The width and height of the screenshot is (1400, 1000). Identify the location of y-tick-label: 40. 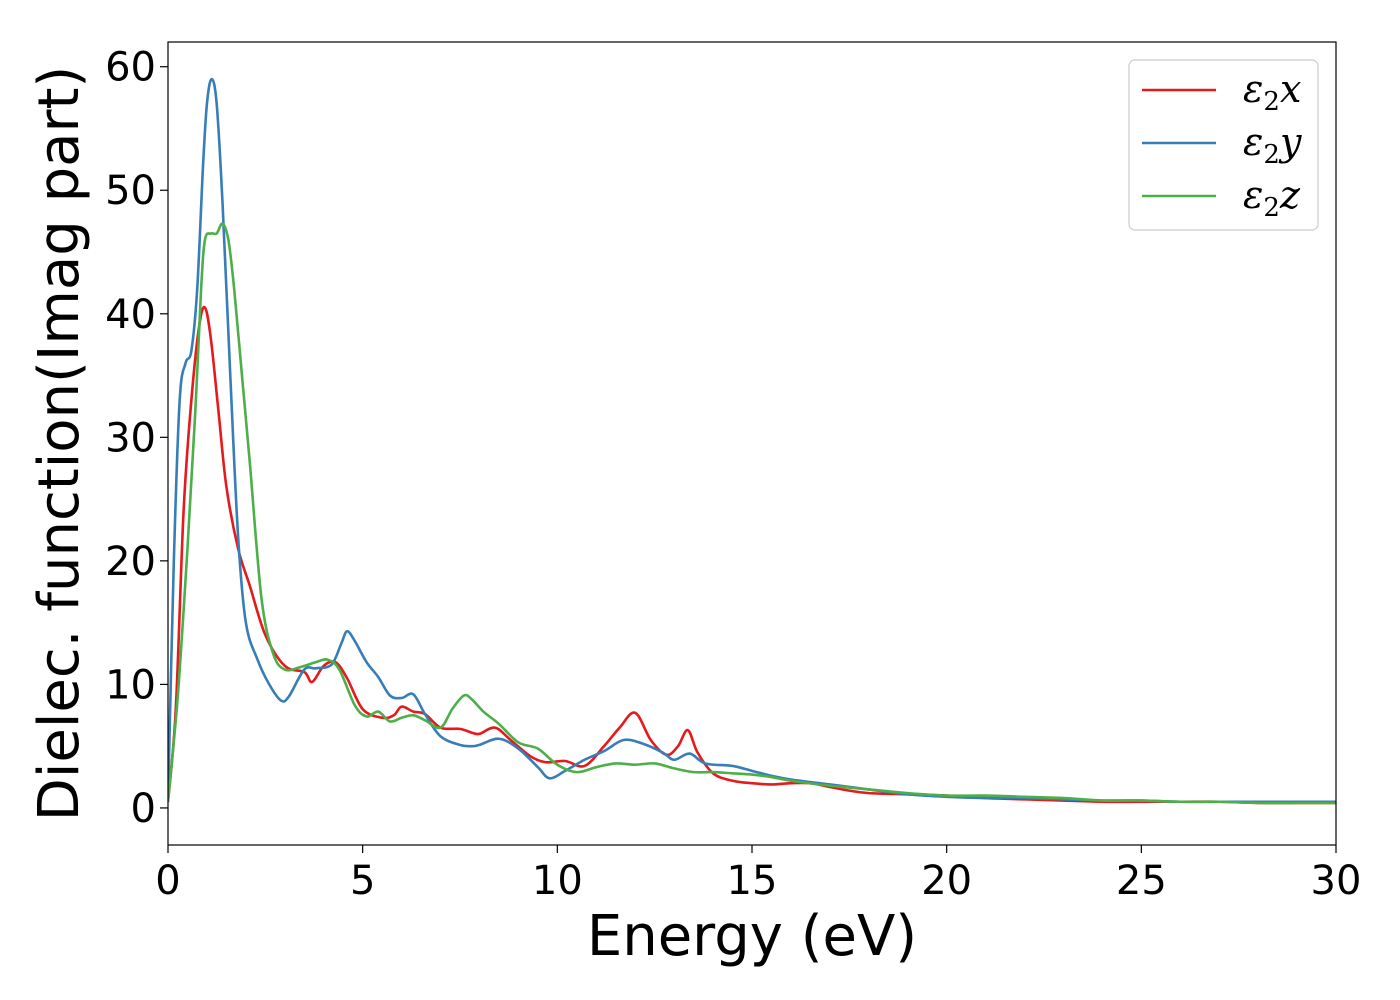
(130, 315).